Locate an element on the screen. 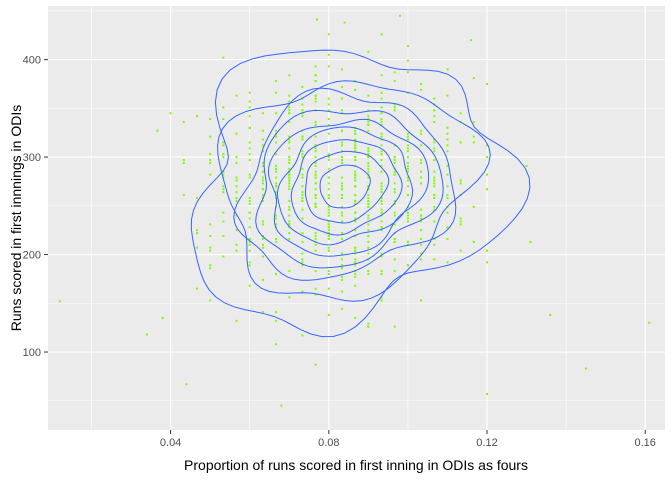  x-axis-ticks: 0.04 0.08 0.12 0.16 is located at coordinates (408, 439).